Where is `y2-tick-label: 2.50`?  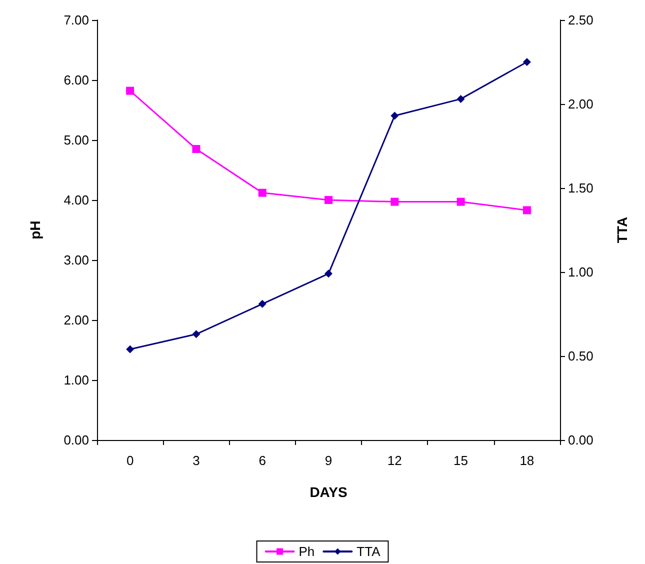
y2-tick-label: 2.50 is located at coordinates (581, 20).